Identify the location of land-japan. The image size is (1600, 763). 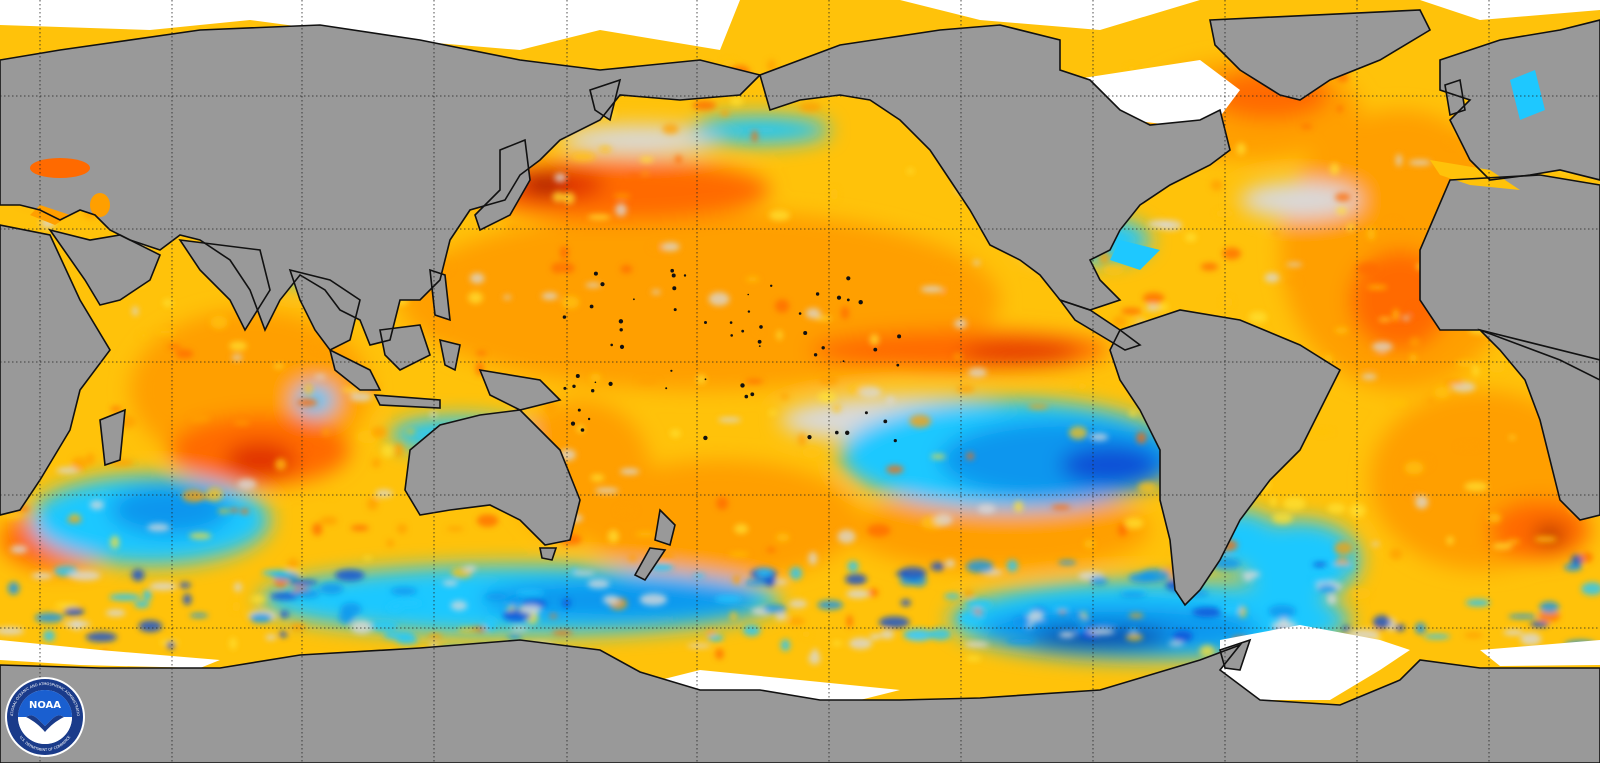
(502, 185).